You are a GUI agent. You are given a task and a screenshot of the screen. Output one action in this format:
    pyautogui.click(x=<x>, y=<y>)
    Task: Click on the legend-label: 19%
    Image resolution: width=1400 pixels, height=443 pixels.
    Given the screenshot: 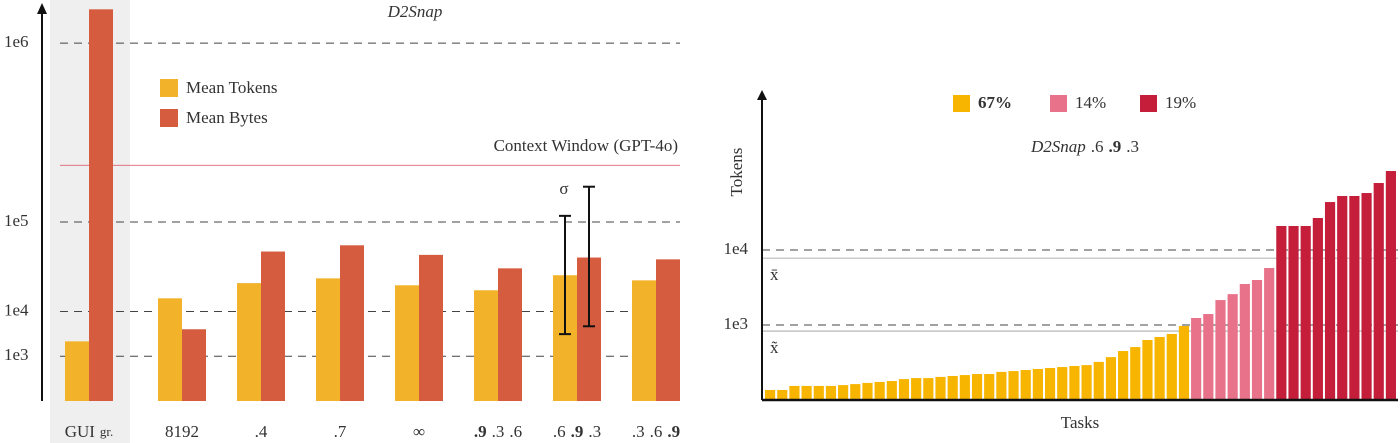 What is the action you would take?
    pyautogui.click(x=1180, y=102)
    